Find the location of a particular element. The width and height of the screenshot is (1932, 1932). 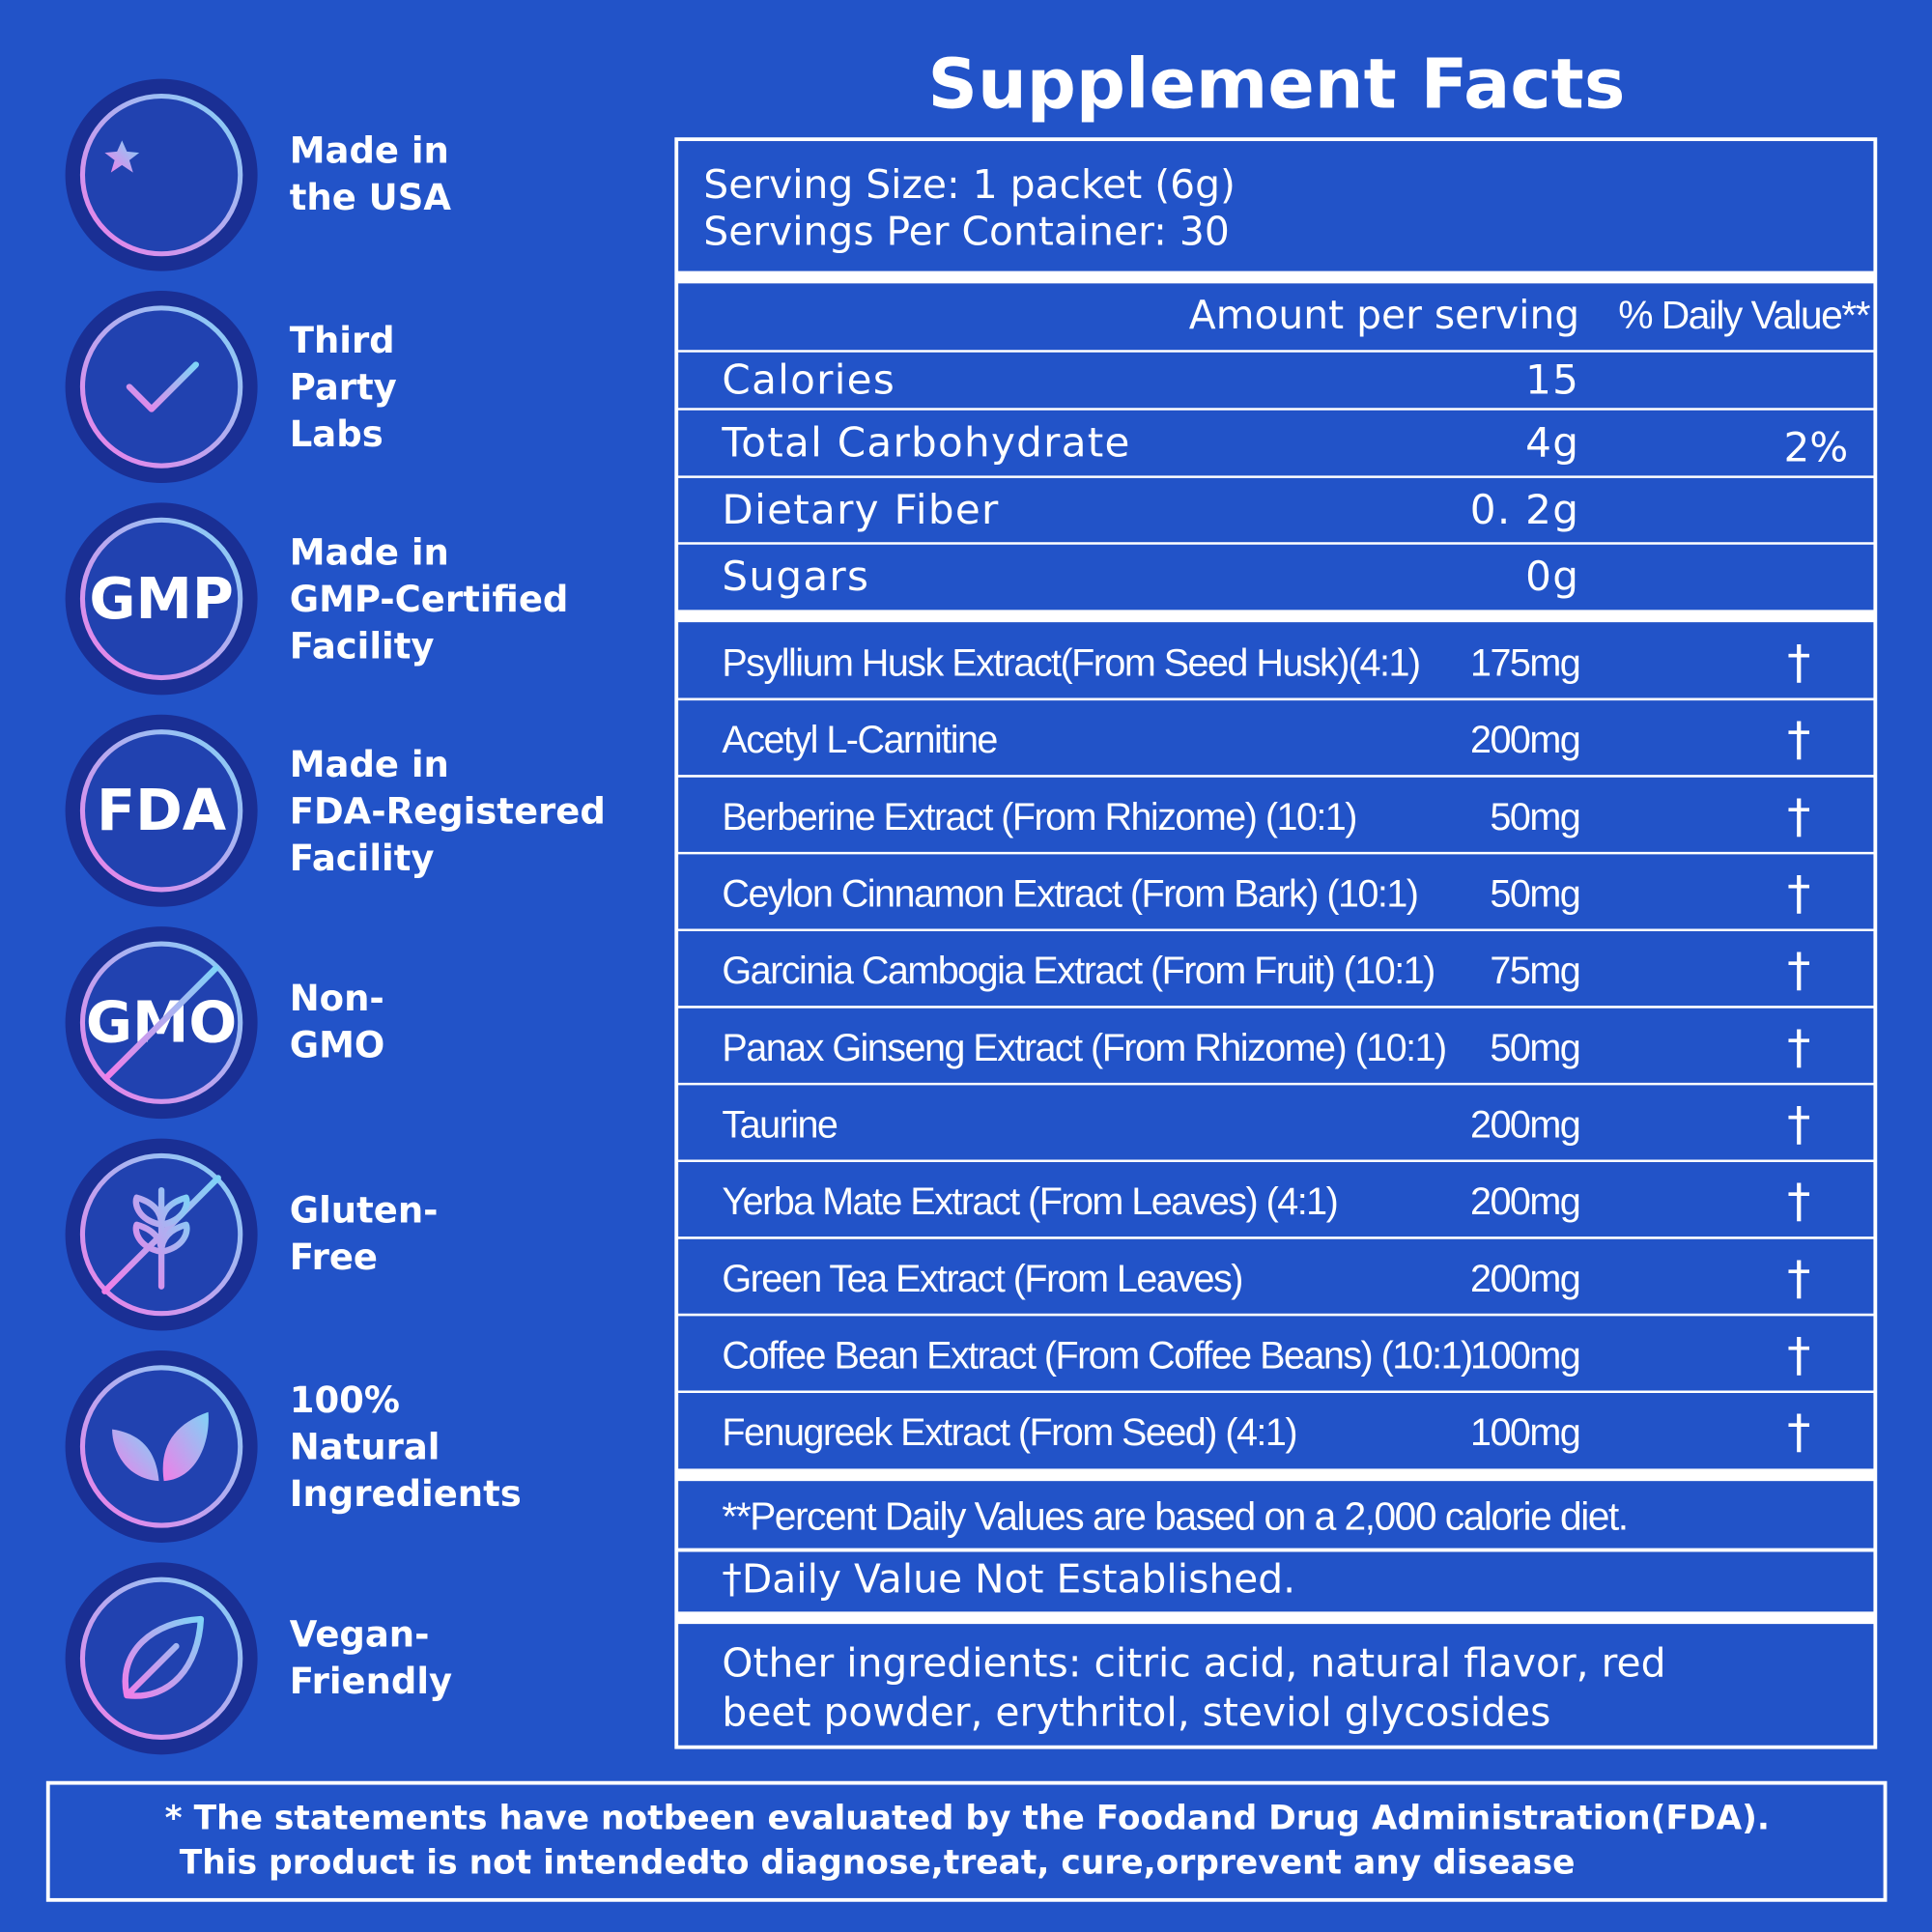

ingredient-name: Yerba Mate Extract (From Leaves) (4:1) is located at coordinates (1029, 1201).